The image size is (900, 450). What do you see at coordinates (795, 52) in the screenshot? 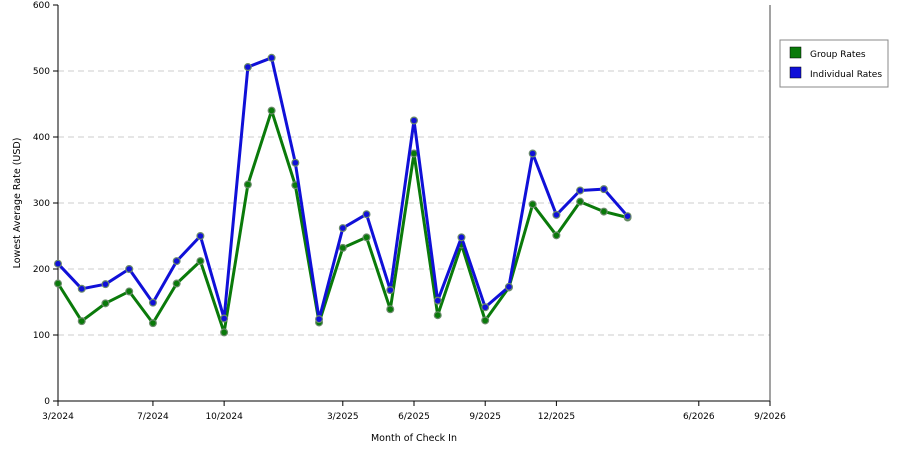
I see `legend-swatch-group-rates` at bounding box center [795, 52].